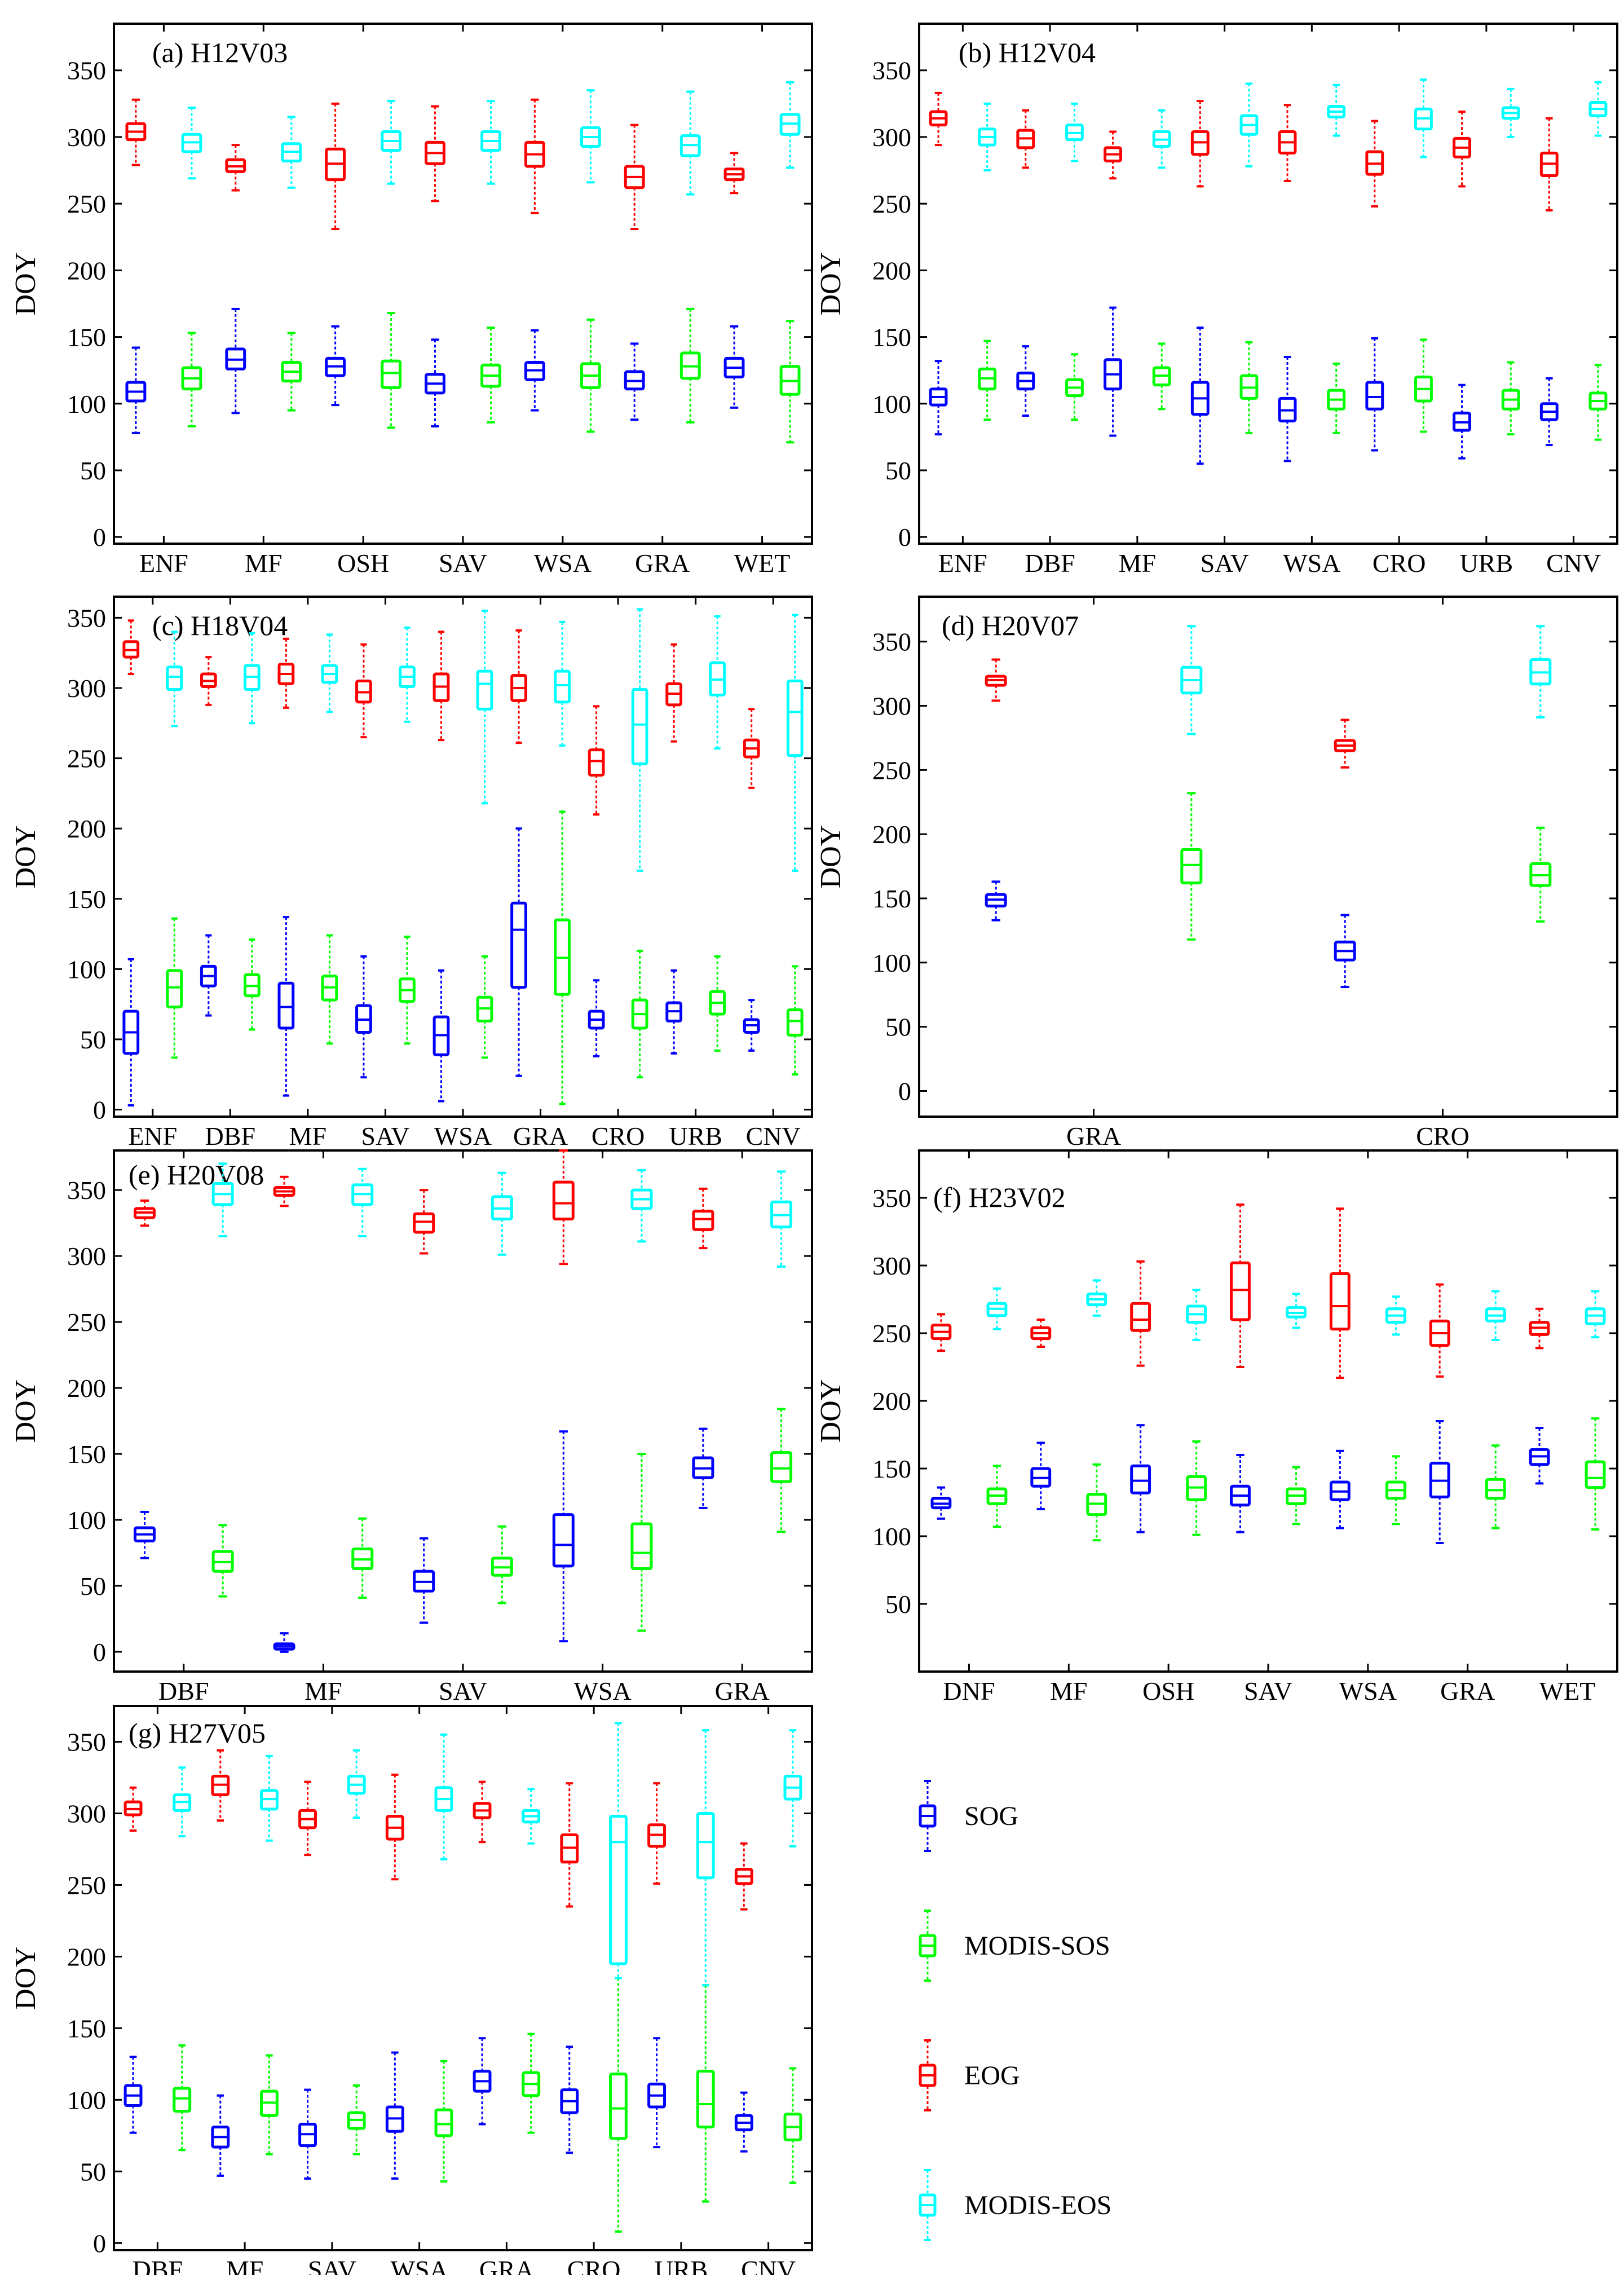 This screenshot has width=1624, height=2275. What do you see at coordinates (26, 857) in the screenshot?
I see `y-axis-label: DOY` at bounding box center [26, 857].